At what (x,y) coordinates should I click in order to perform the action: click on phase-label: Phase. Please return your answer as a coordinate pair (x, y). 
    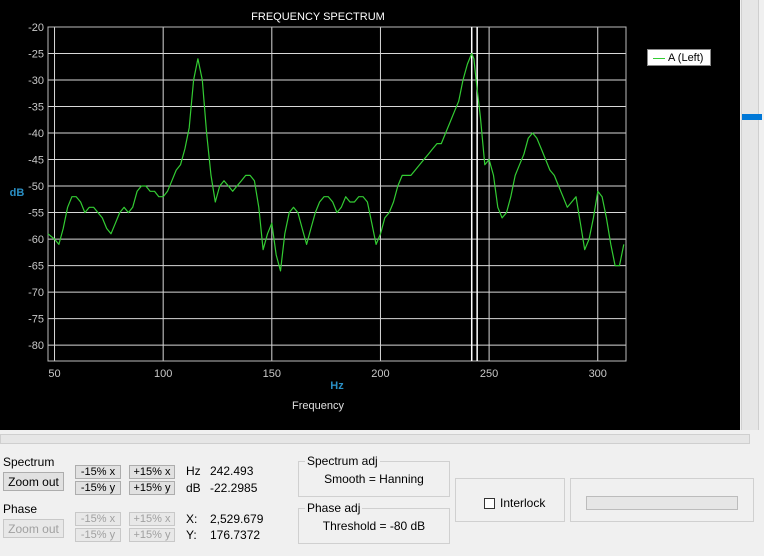
    Looking at the image, I should click on (20, 509).